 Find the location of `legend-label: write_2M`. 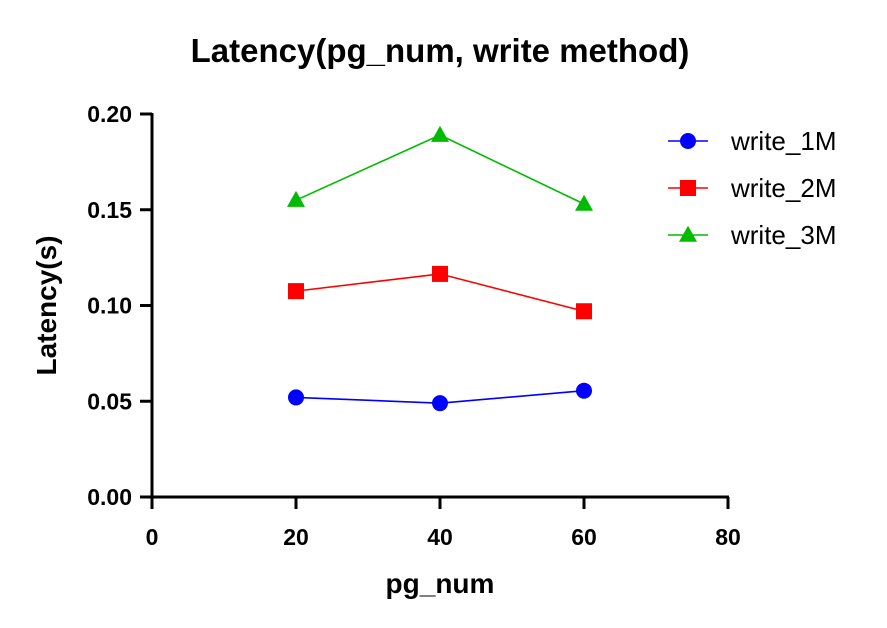

legend-label: write_2M is located at coordinates (783, 188).